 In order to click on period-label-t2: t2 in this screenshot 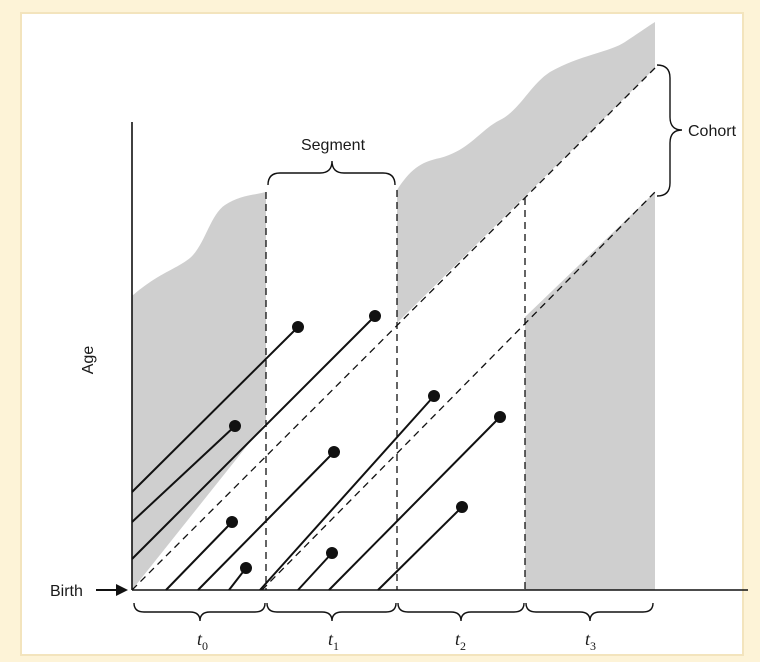, I will do `click(460, 641)`.